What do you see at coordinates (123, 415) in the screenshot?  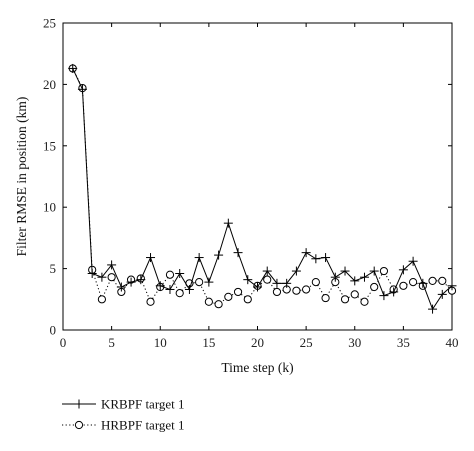 I see `legend: KRBPF target 1 HRBPF target 1` at bounding box center [123, 415].